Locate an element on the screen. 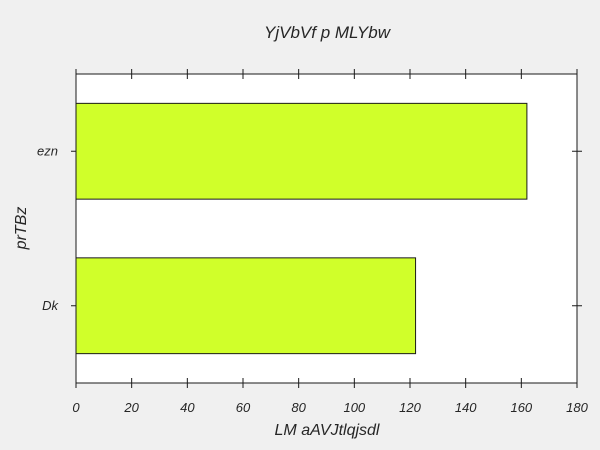 This screenshot has height=450, width=600. x-tick-label: 140 is located at coordinates (466, 407).